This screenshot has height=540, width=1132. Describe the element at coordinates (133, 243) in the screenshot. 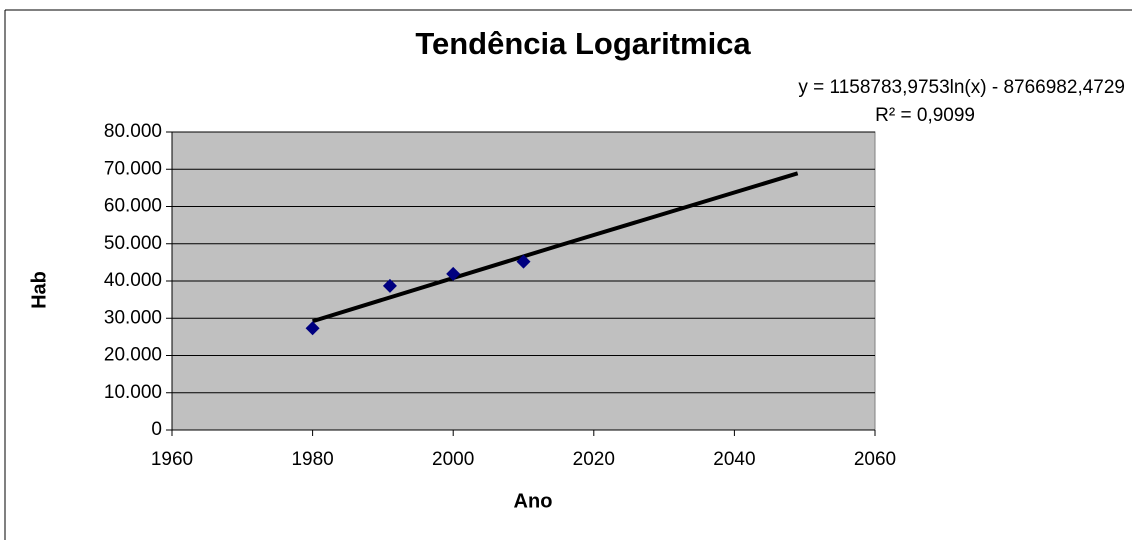

I see `y-tick-label: 50.000` at that location.